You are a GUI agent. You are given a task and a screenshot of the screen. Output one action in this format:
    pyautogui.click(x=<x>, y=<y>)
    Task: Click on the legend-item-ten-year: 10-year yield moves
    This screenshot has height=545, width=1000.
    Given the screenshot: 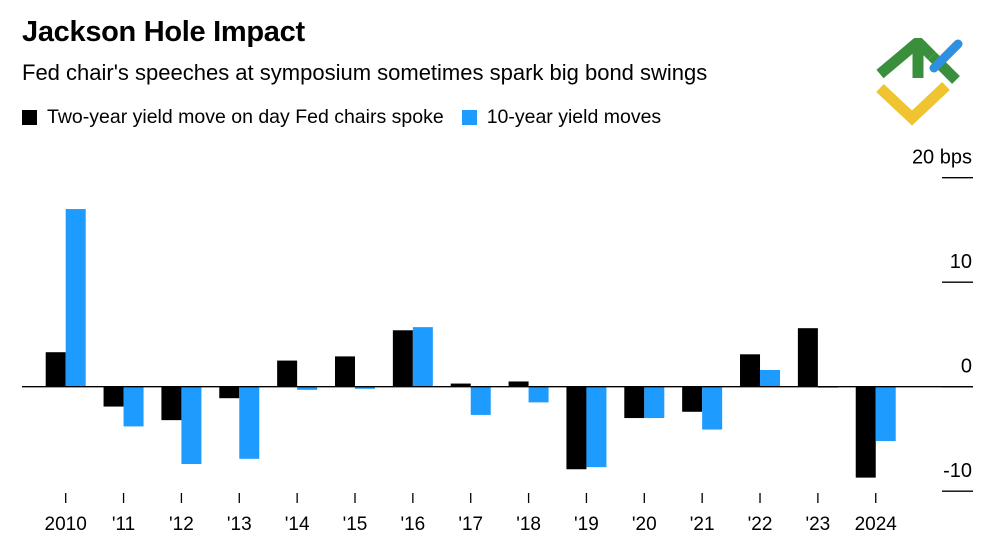 What is the action you would take?
    pyautogui.click(x=561, y=117)
    